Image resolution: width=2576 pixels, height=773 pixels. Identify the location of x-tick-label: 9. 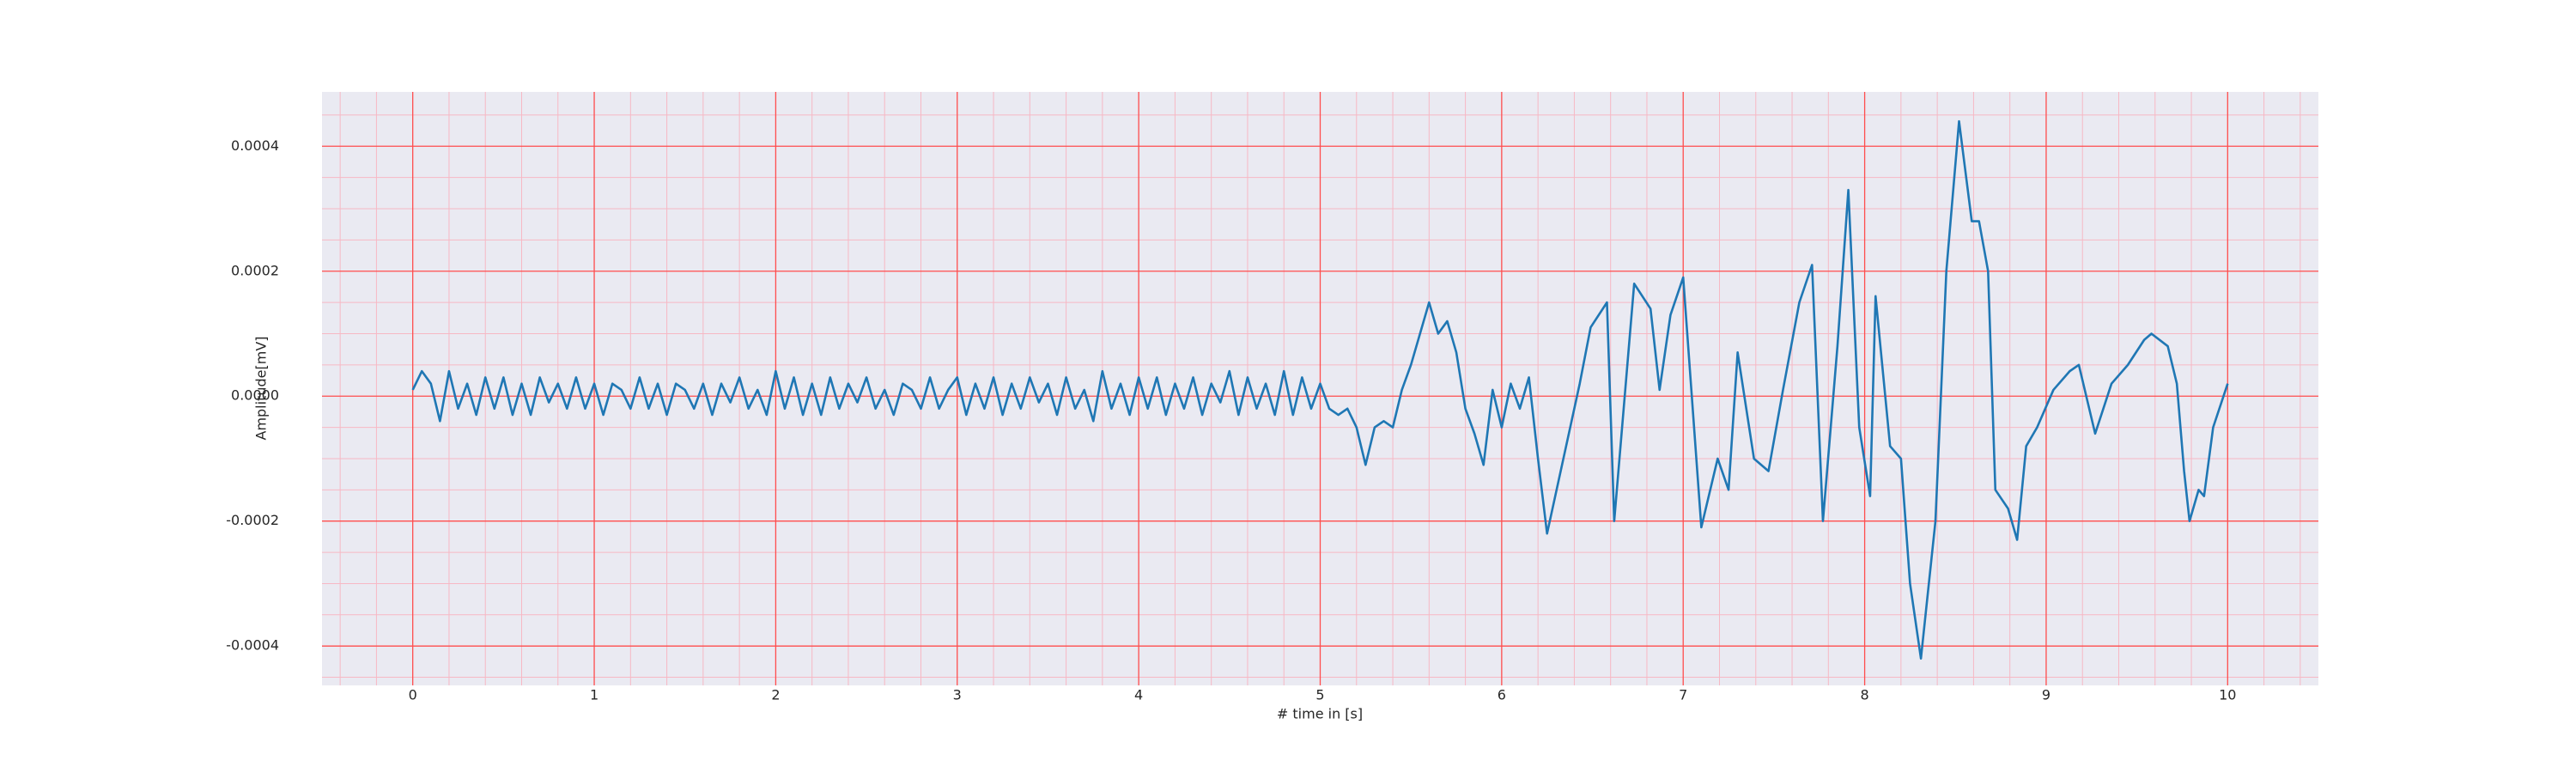
(2046, 695).